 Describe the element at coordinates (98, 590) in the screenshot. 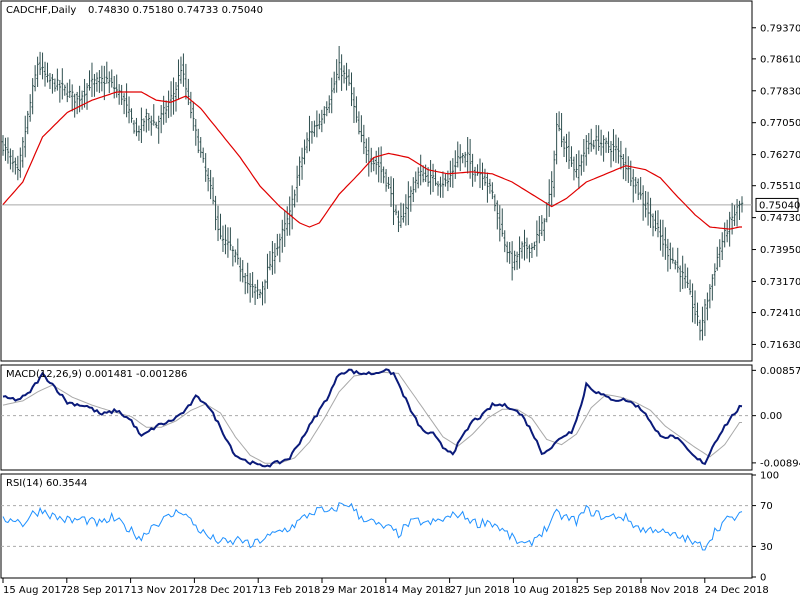

I see `time-axis-label: 28 Sep 2017` at that location.